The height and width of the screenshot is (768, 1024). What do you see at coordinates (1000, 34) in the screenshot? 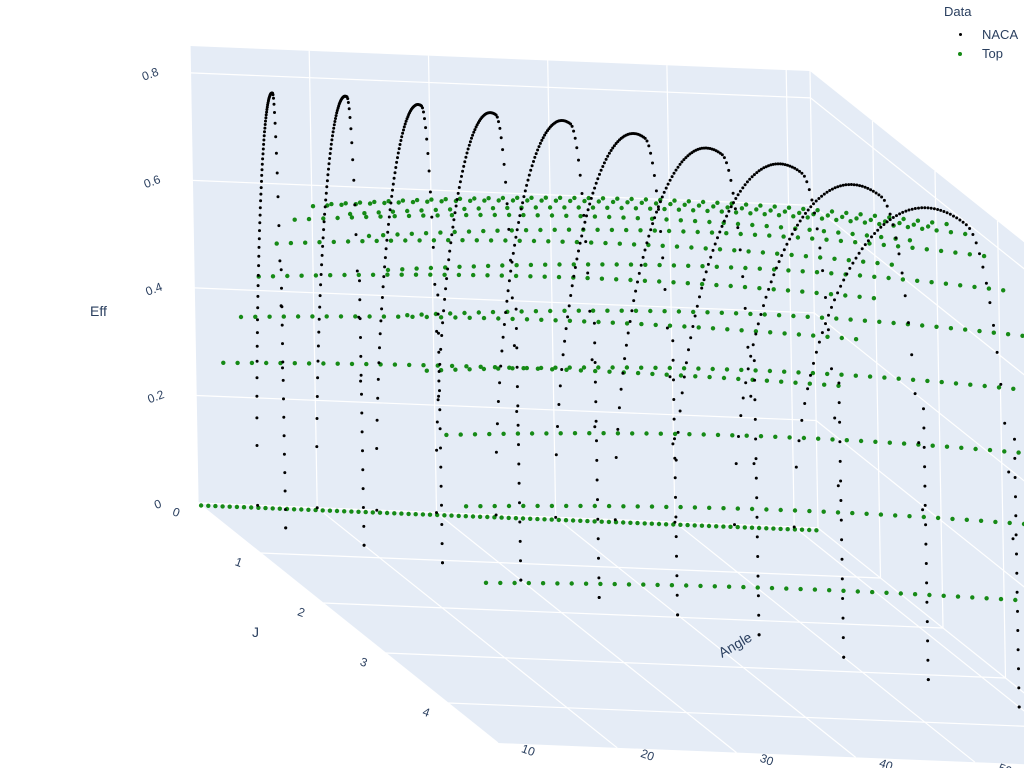
I see `legend-label-naca: NACA` at bounding box center [1000, 34].